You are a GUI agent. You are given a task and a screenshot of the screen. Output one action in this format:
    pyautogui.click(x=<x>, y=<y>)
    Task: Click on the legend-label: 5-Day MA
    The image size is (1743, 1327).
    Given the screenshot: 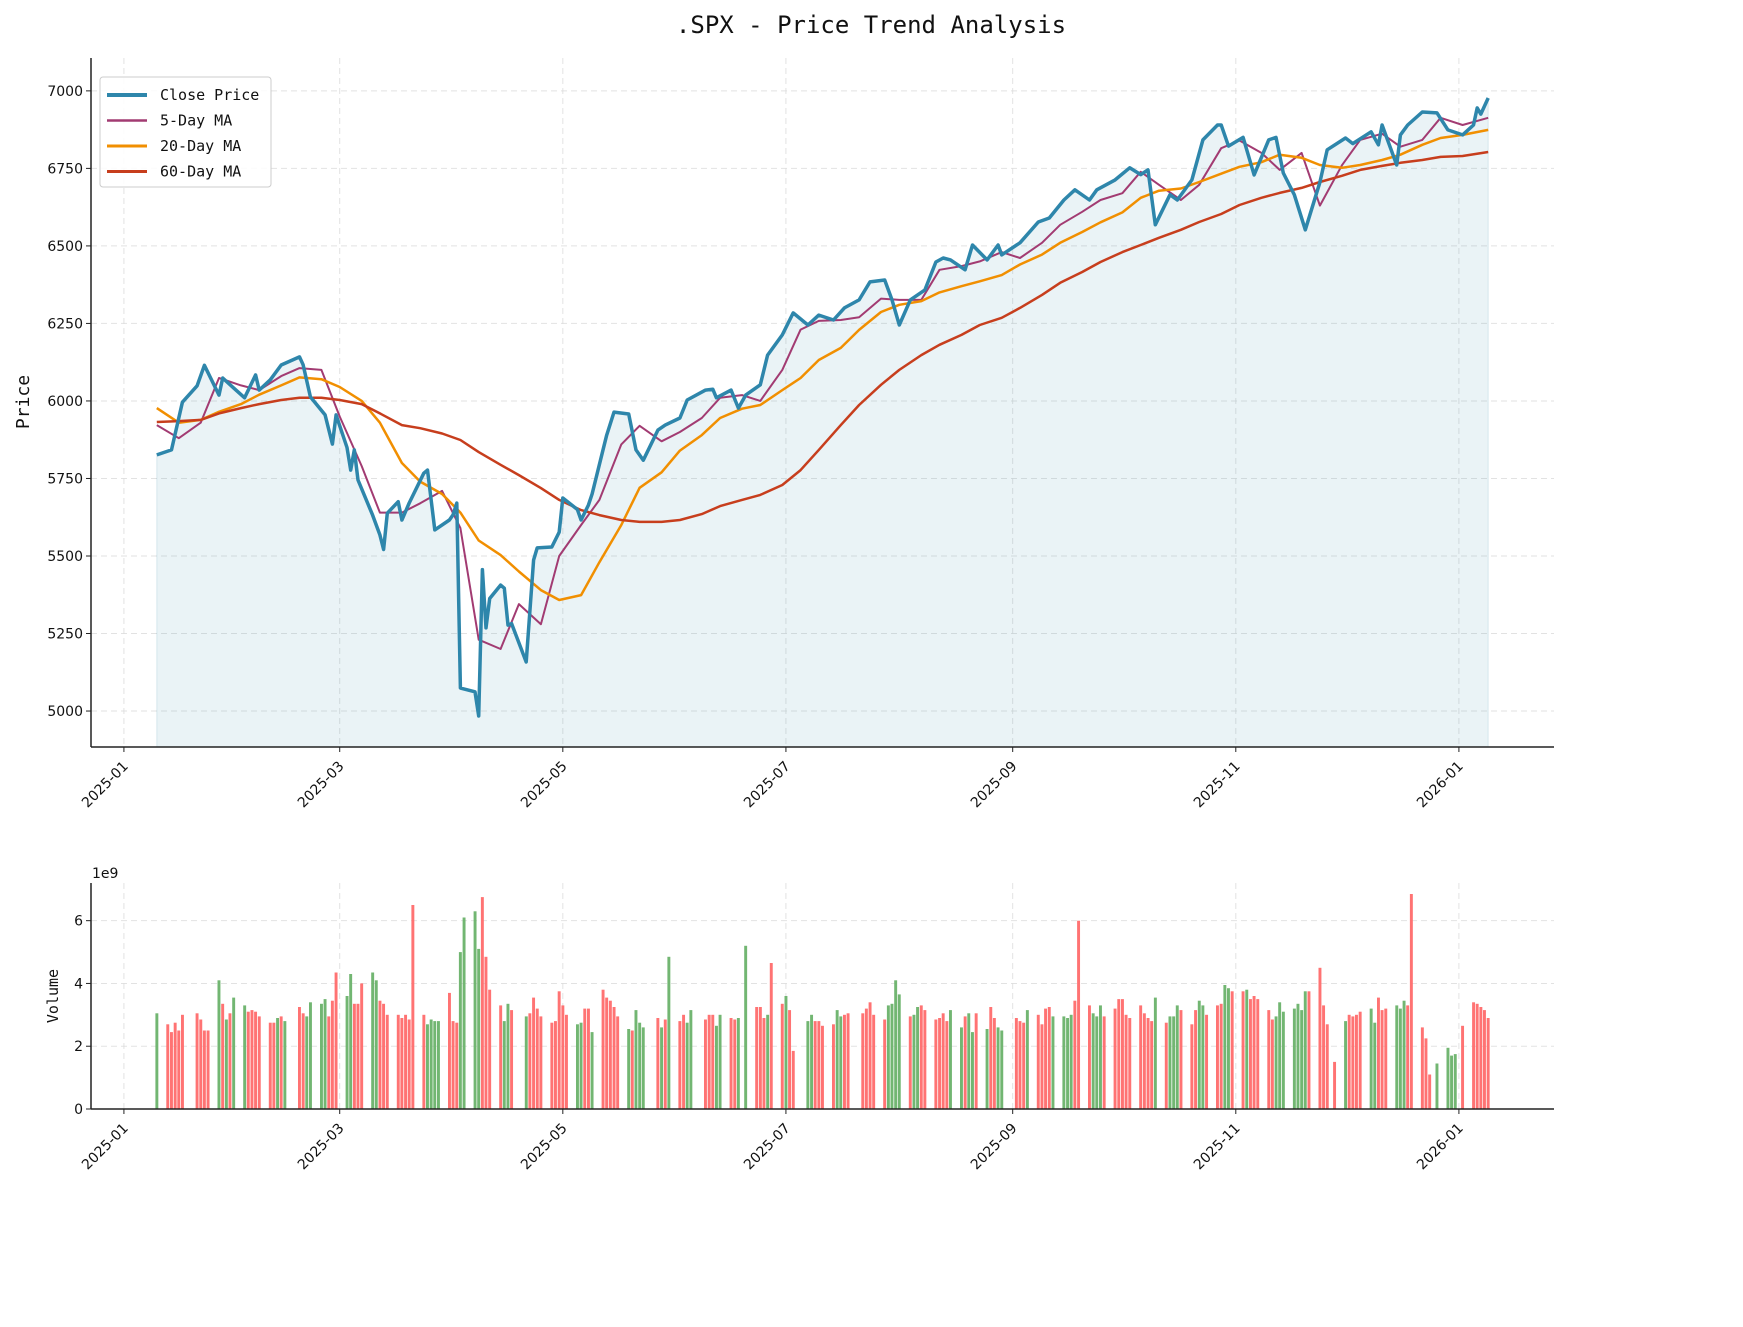 What is the action you would take?
    pyautogui.click(x=196, y=121)
    